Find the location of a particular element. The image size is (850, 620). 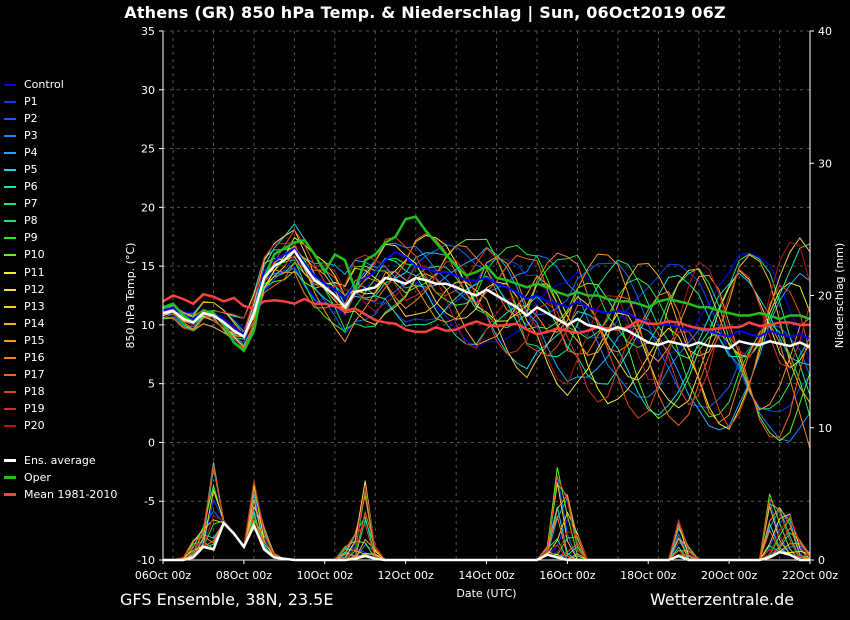

temp-line-mean-1981-2010 is located at coordinates (486, 314).